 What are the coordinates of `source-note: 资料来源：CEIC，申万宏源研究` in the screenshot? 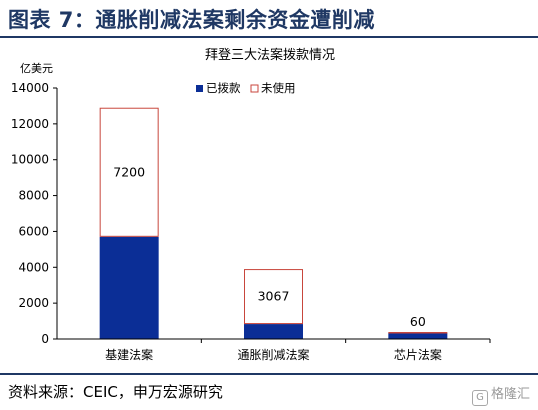 It's located at (115, 392).